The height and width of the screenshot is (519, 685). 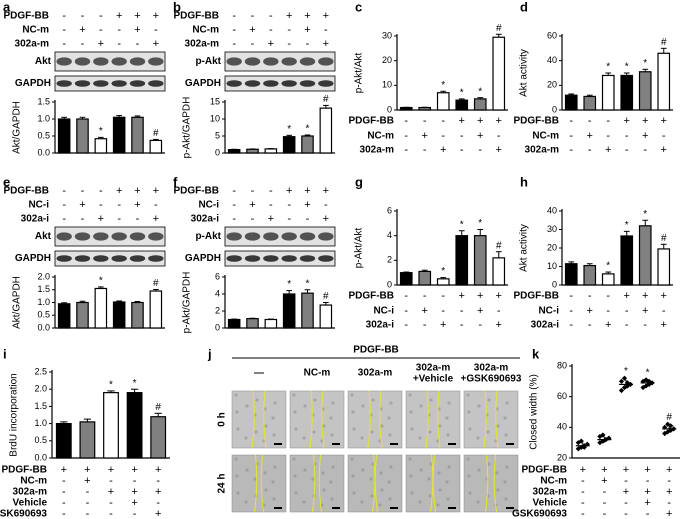 What do you see at coordinates (43, 236) in the screenshot?
I see `blot-label: Akt` at bounding box center [43, 236].